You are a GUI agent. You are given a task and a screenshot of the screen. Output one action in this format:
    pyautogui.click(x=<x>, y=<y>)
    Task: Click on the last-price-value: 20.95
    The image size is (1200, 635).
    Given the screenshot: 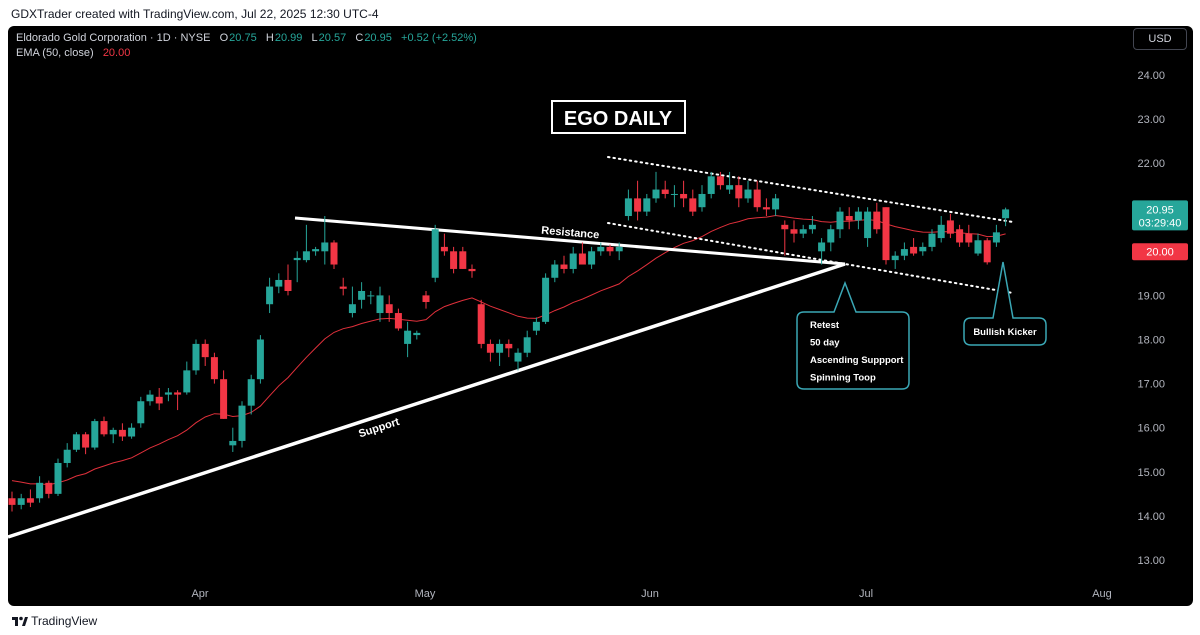 What is the action you would take?
    pyautogui.click(x=1160, y=210)
    